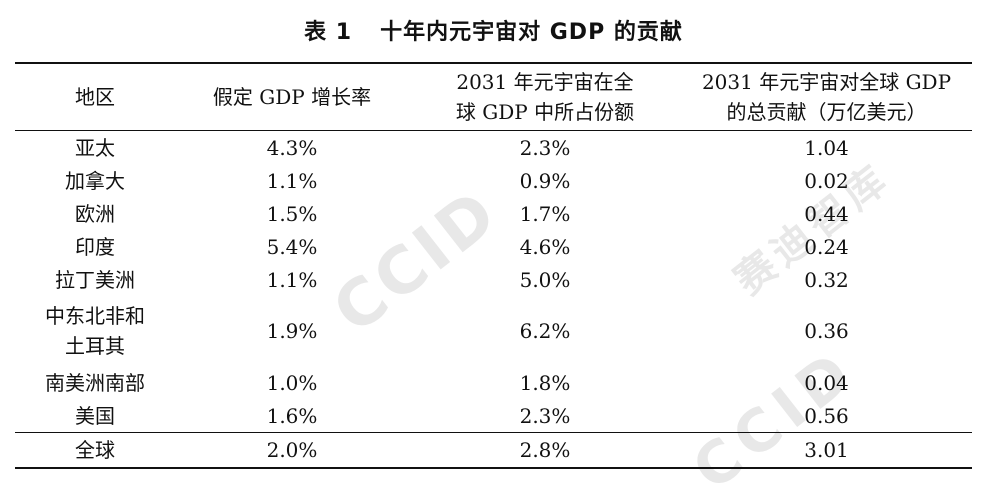  Describe the element at coordinates (95, 279) in the screenshot. I see `cell-region: 拉丁美洲` at that location.